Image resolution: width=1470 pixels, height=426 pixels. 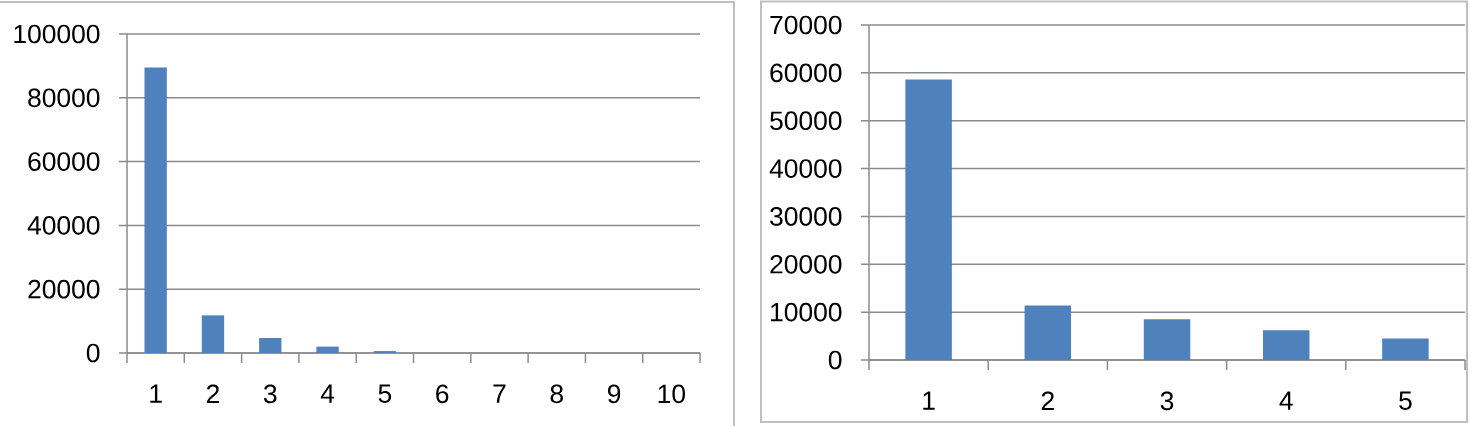 What do you see at coordinates (614, 394) in the screenshot?
I see `x-tick-label: 9` at bounding box center [614, 394].